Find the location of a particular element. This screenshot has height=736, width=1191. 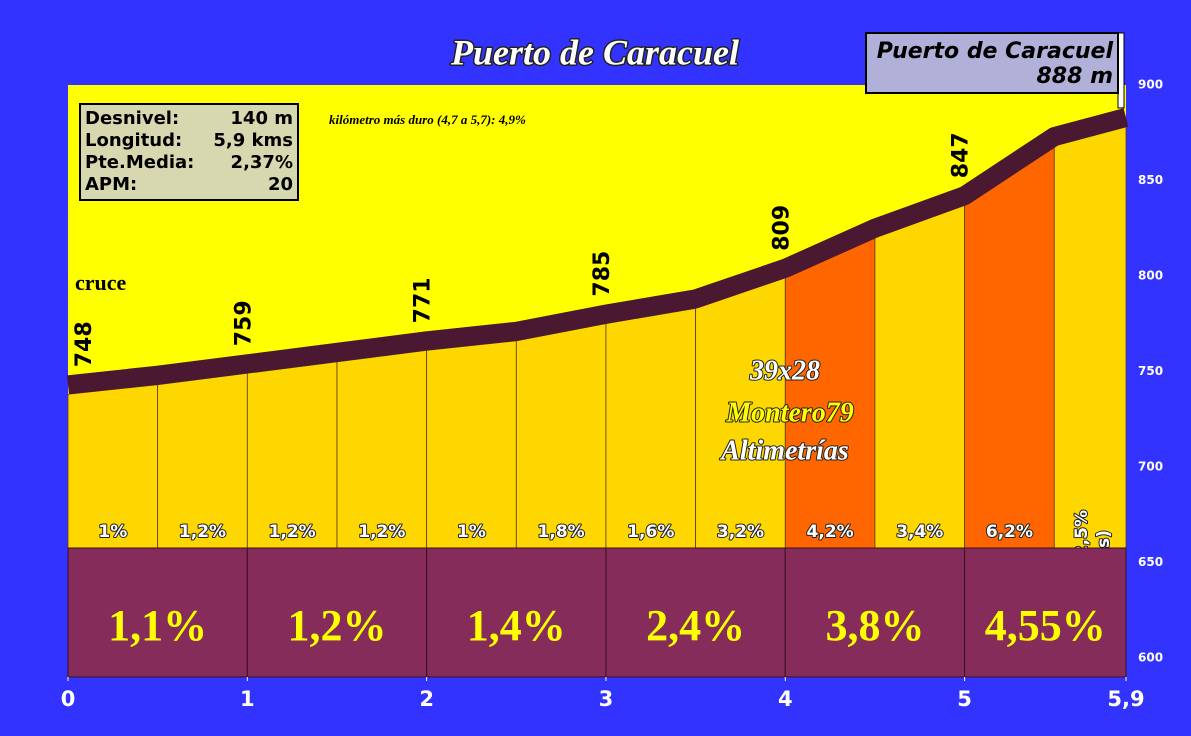

x-tick-label: 4 is located at coordinates (785, 699).